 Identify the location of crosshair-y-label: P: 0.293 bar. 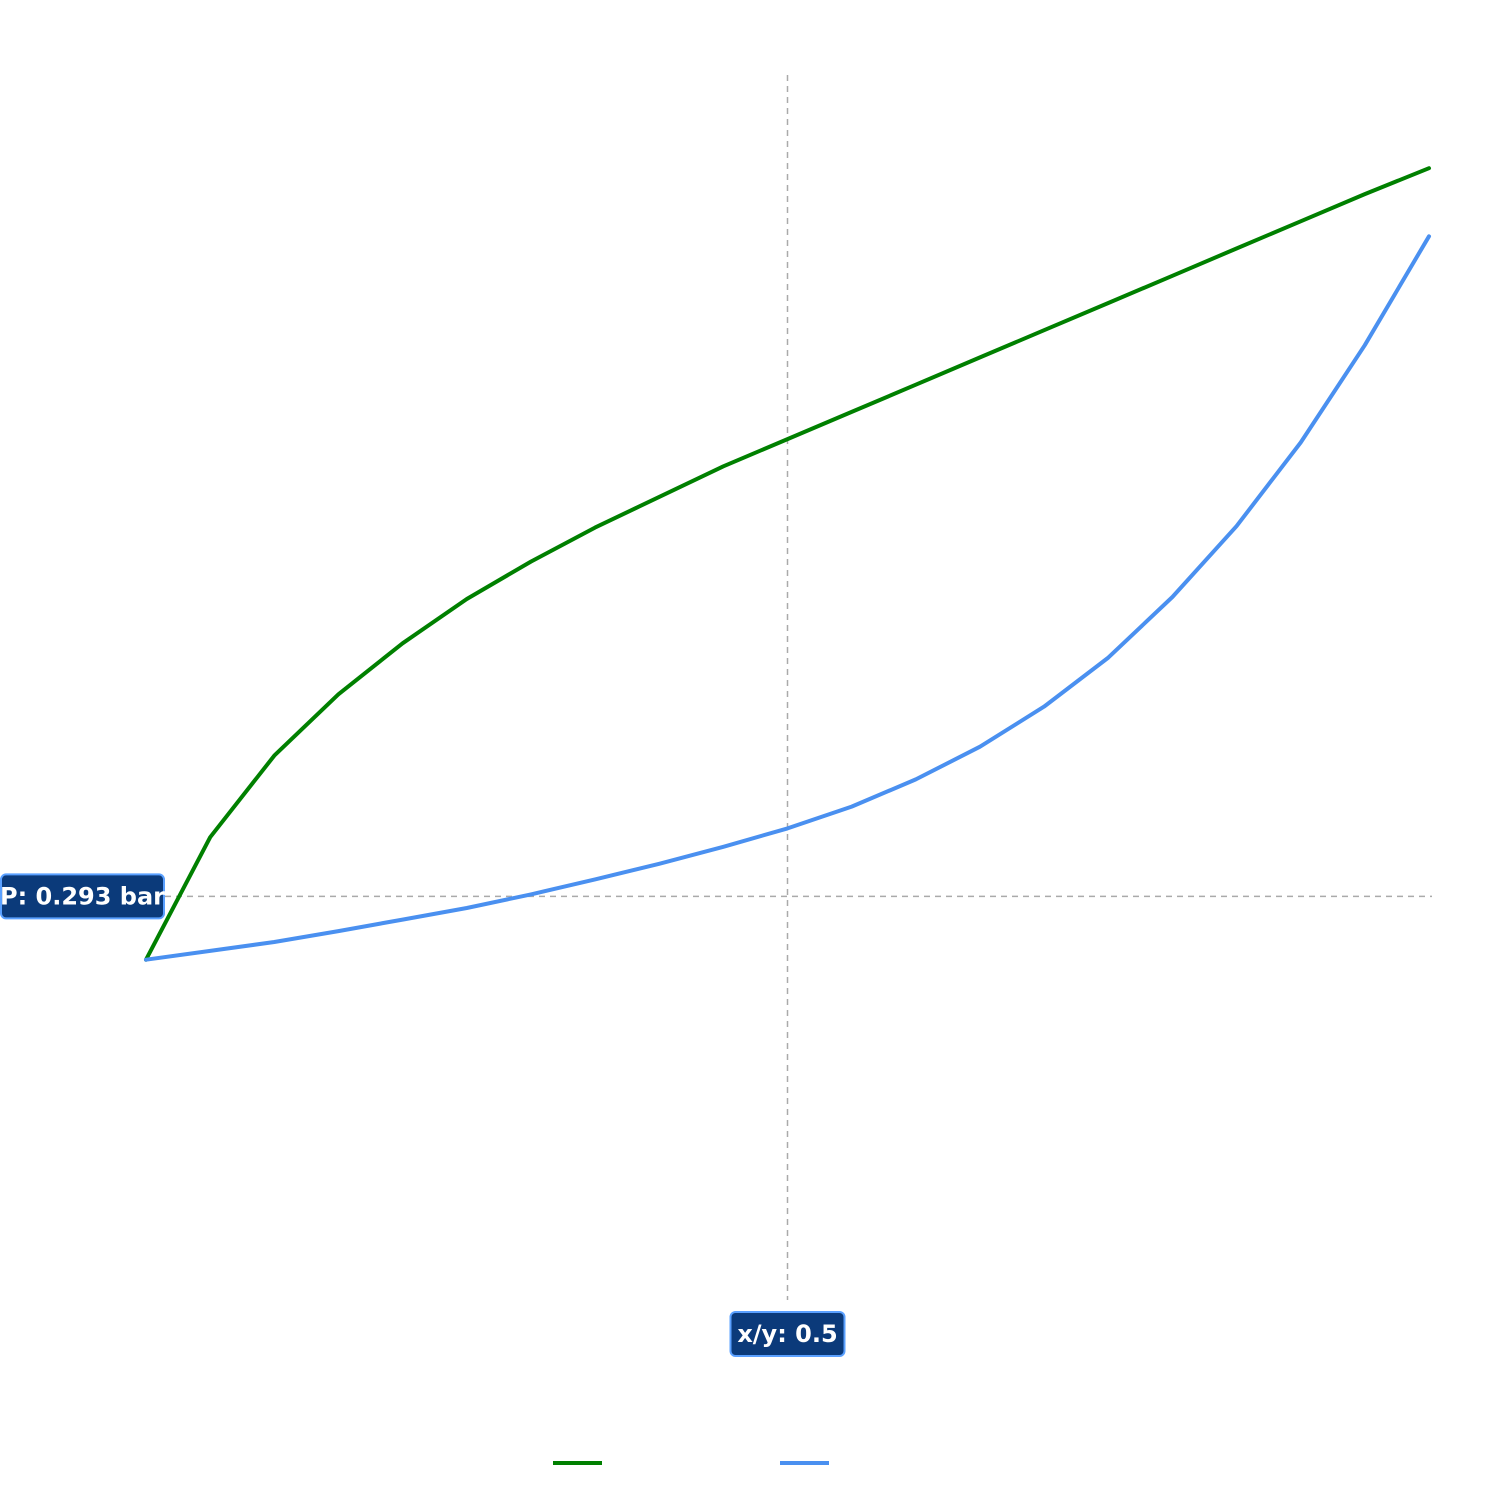
(82, 896).